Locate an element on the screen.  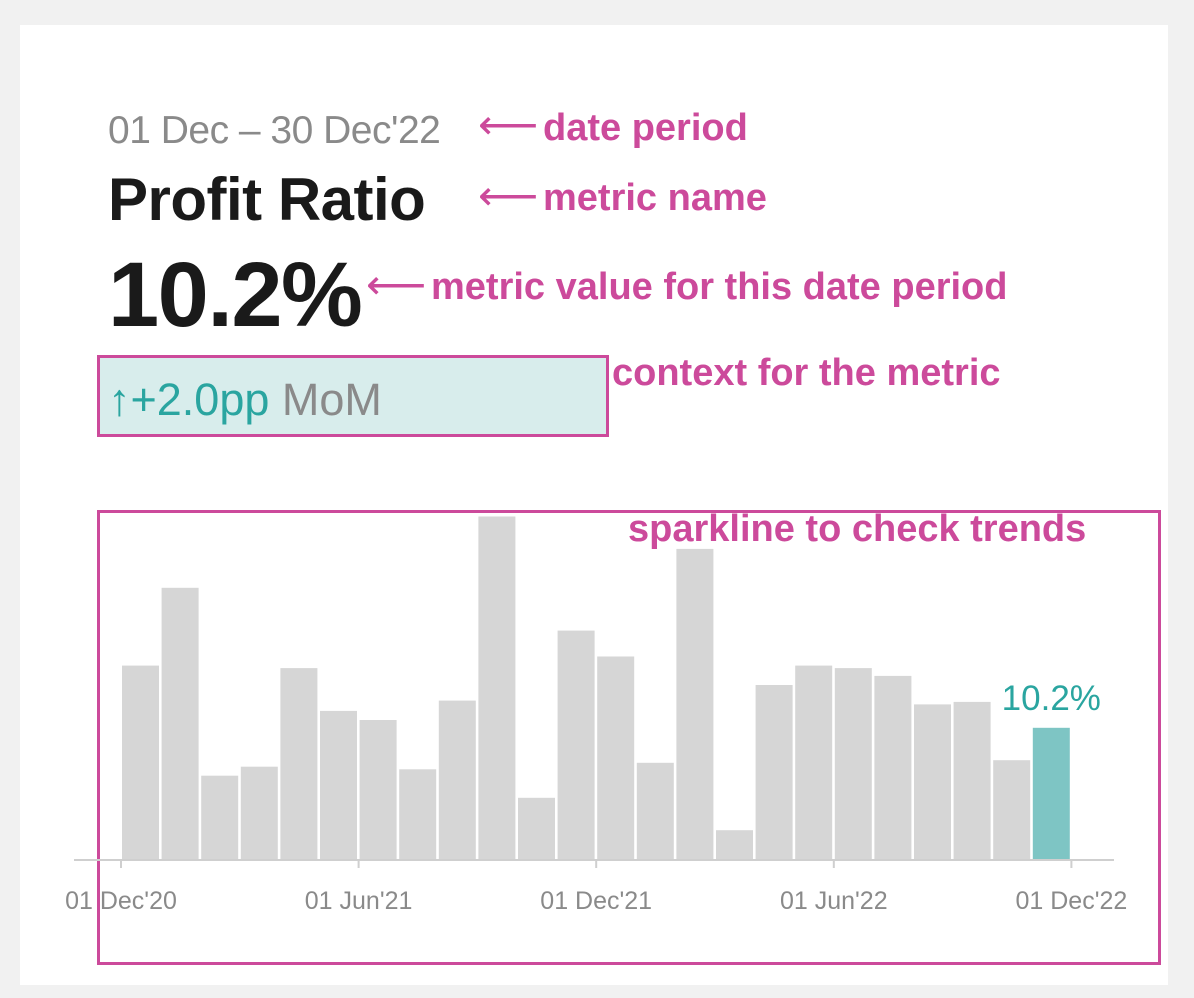
x-tick-label: 01 Jun'21 is located at coordinates (359, 901).